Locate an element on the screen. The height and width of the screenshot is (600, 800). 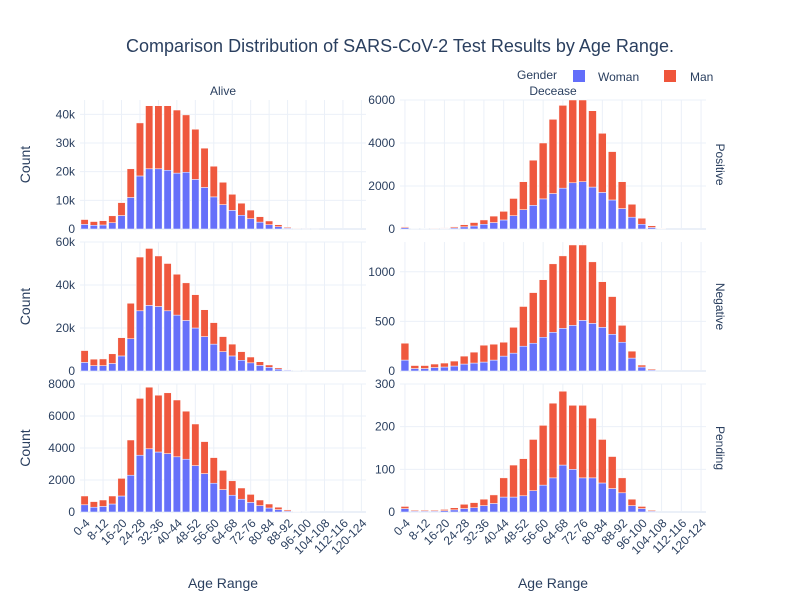
legend-label-woman: Woman is located at coordinates (618, 77).